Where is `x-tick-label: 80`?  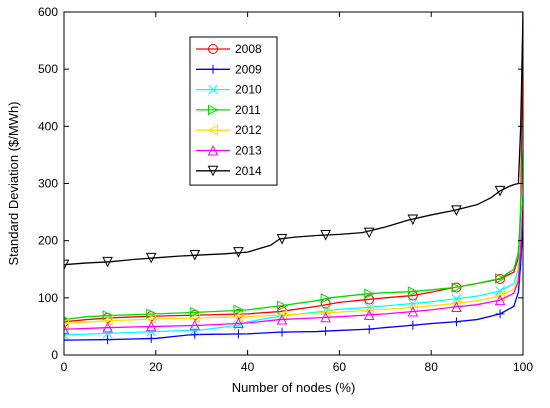
x-tick-label: 80 is located at coordinates (432, 367).